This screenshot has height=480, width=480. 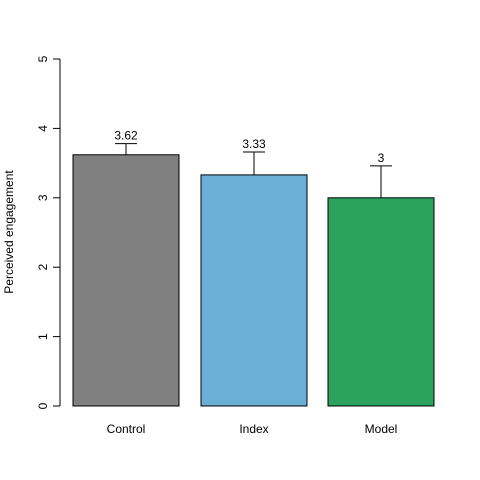 I want to click on y-tick-label: 5, so click(x=43, y=58).